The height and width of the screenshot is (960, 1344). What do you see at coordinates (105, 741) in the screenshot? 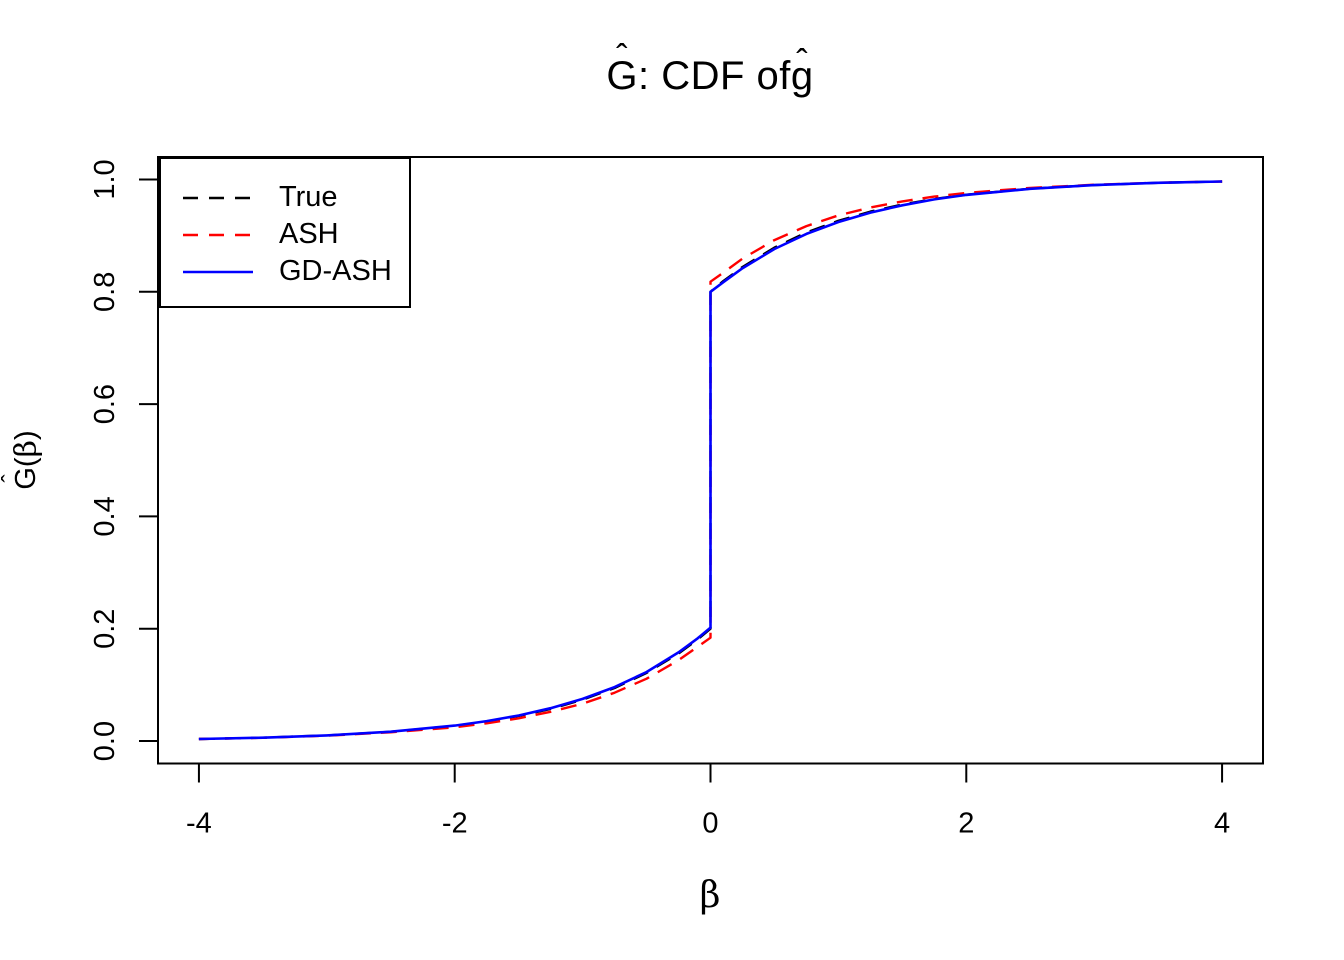
I see `y-axis-tick-label: 0.0` at bounding box center [105, 741].